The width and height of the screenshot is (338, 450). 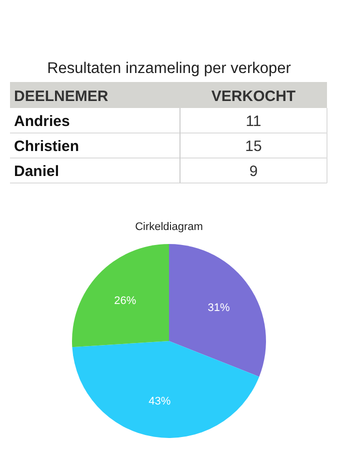 What do you see at coordinates (254, 121) in the screenshot?
I see `data-label: 11` at bounding box center [254, 121].